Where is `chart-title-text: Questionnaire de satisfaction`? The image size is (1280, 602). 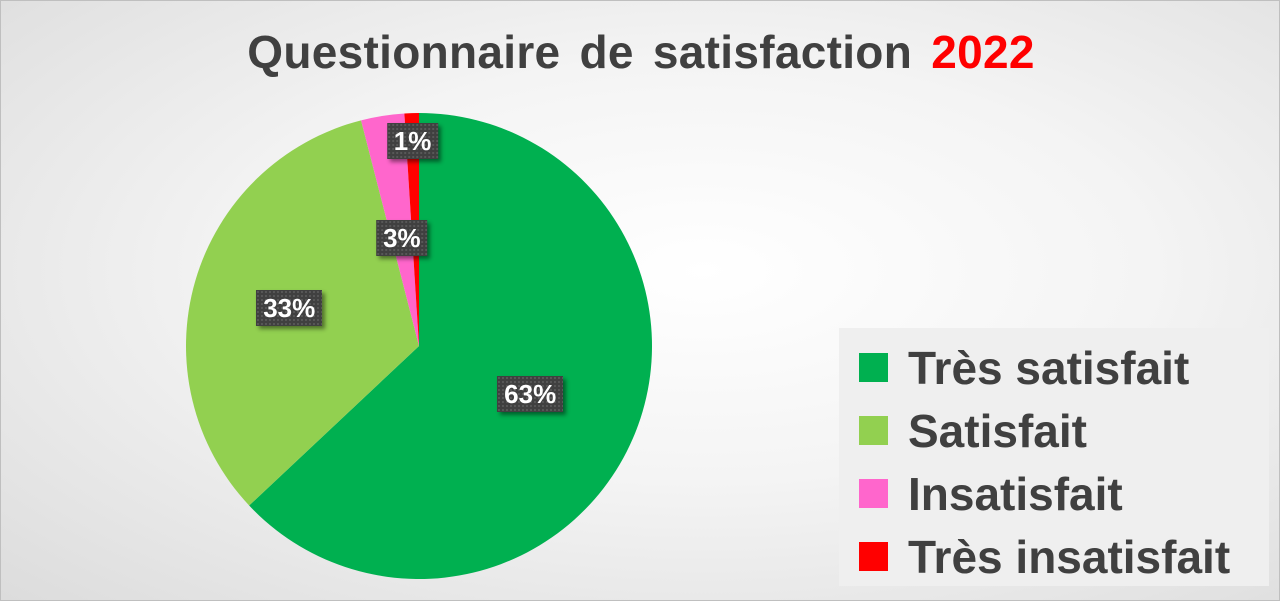
chart-title-text: Questionnaire de satisfaction is located at coordinates (580, 52).